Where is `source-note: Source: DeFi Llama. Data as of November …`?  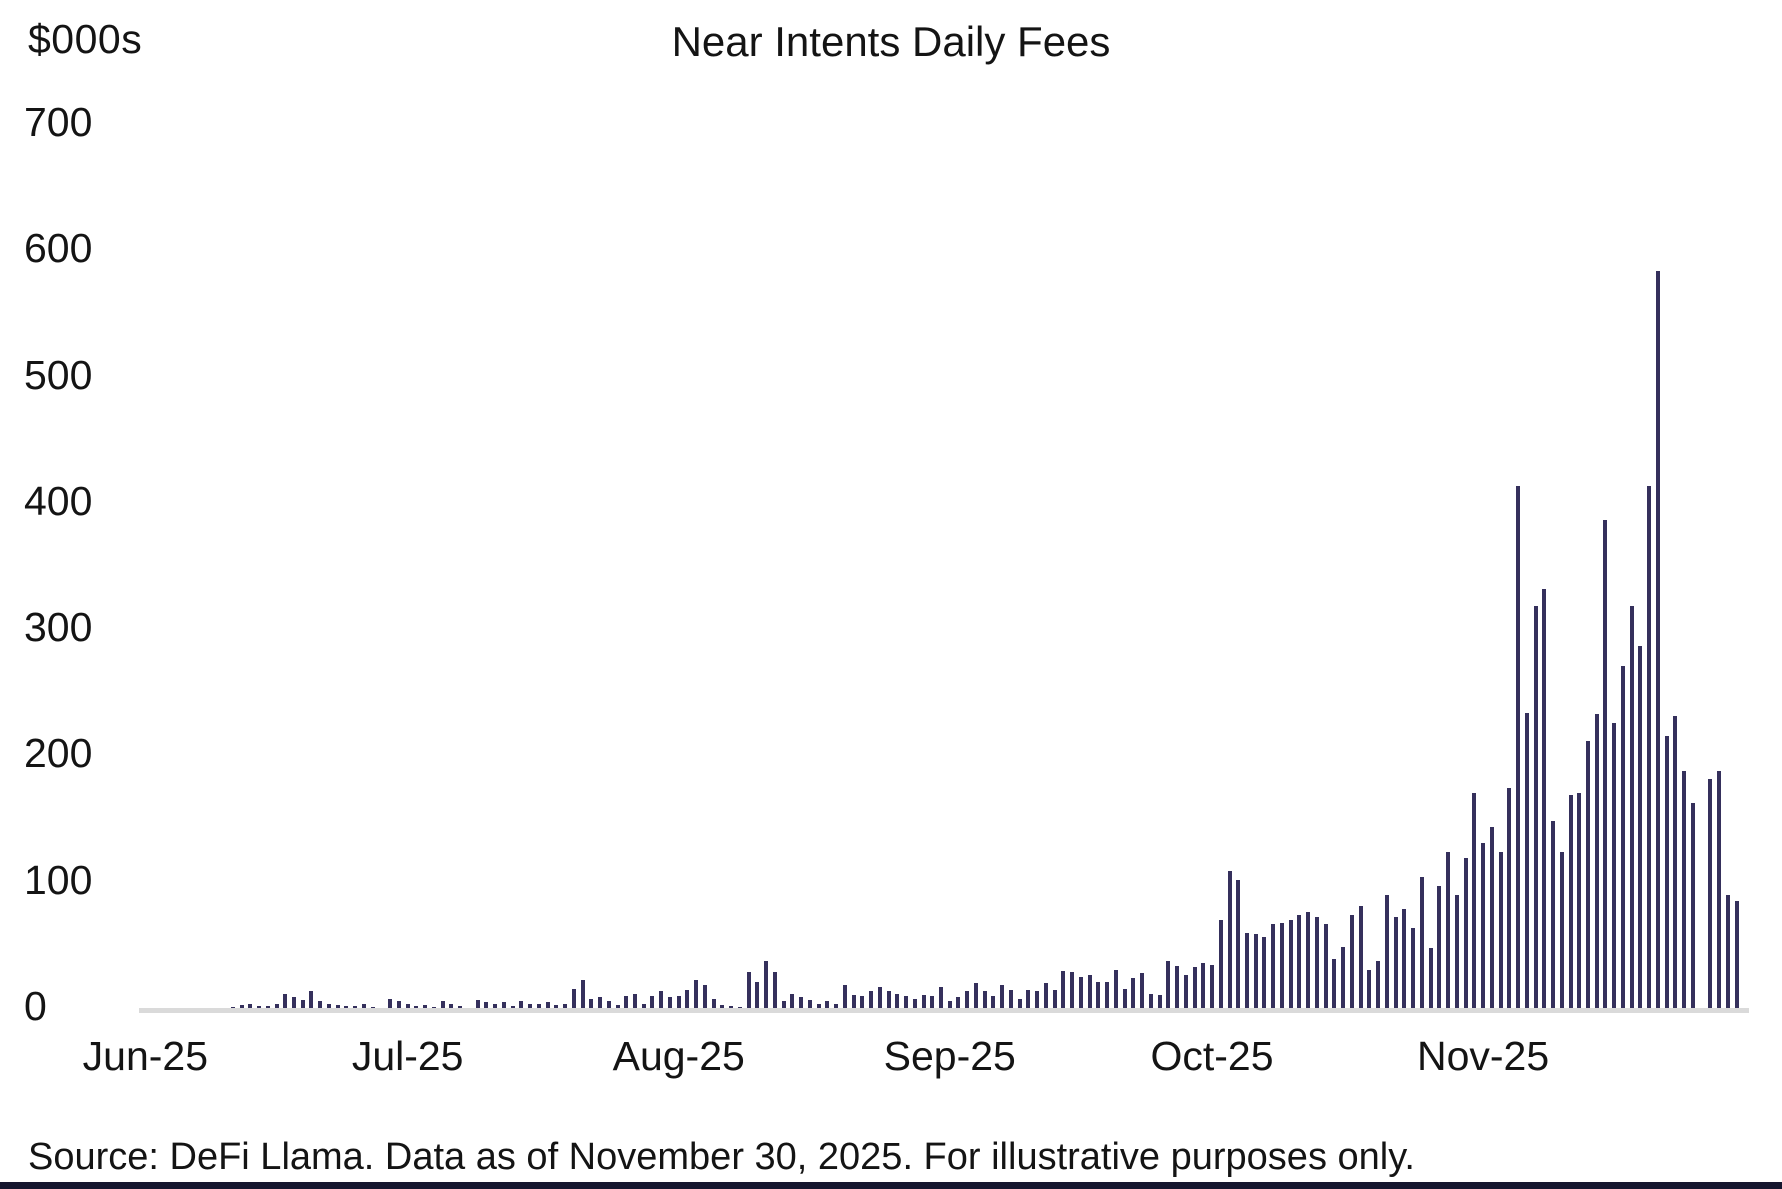
source-note: Source: DeFi Llama. Data as of November … is located at coordinates (721, 1157).